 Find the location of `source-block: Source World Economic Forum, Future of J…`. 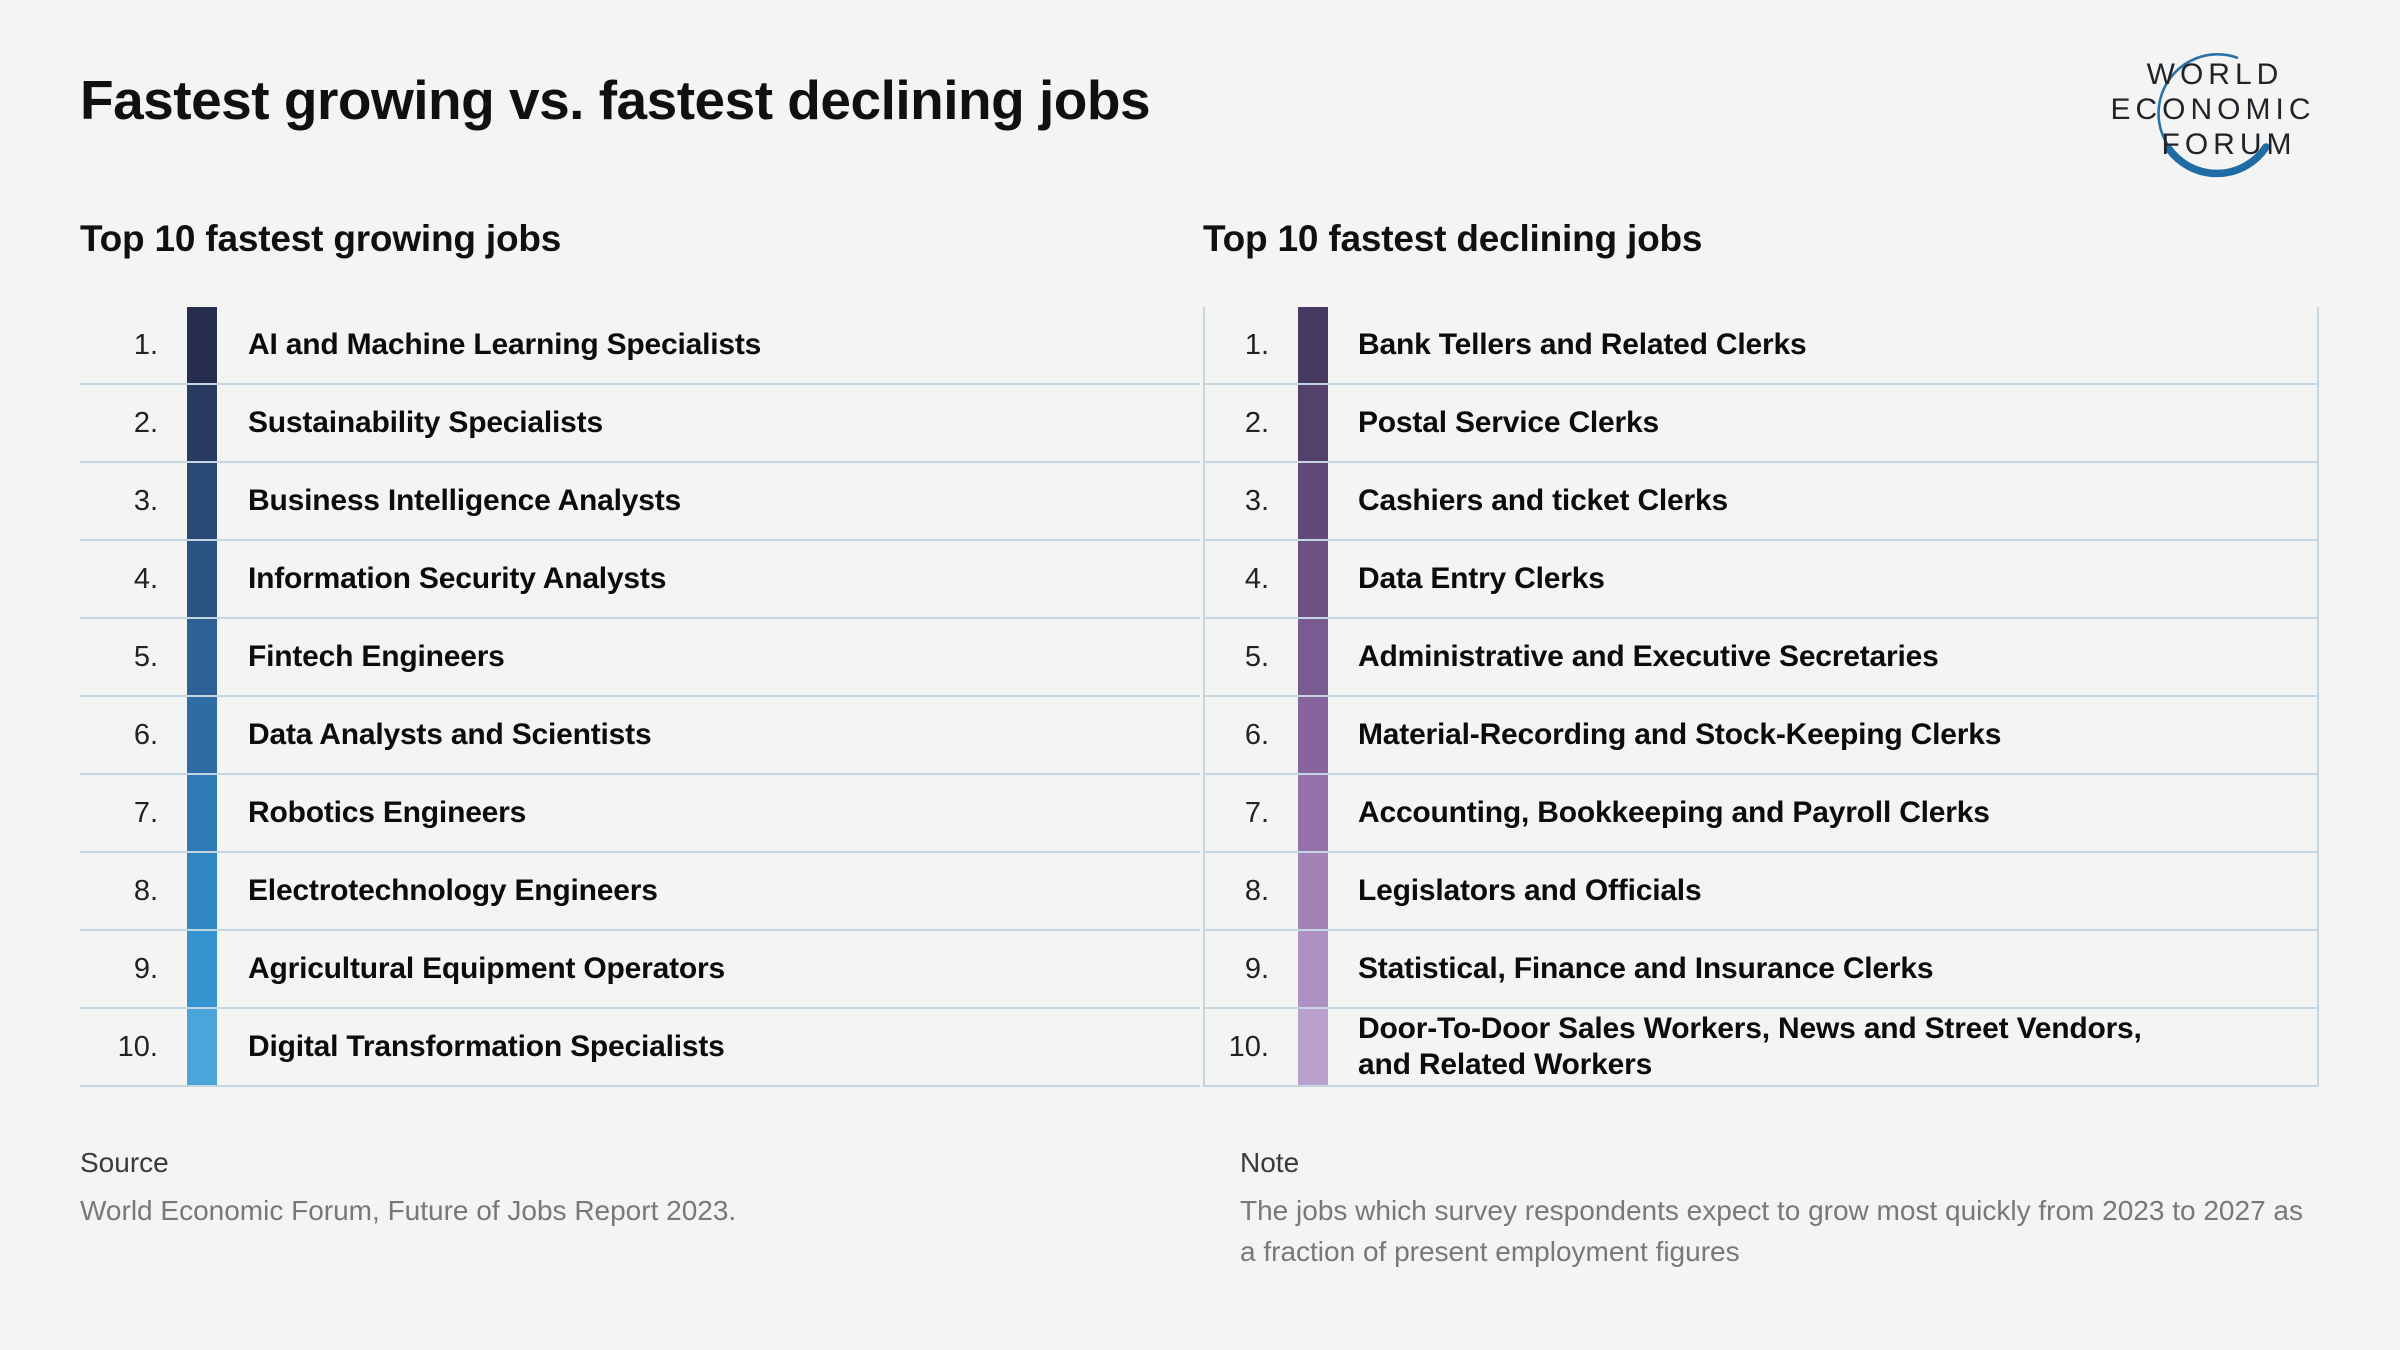

source-block: Source World Economic Forum, Future of J… is located at coordinates (610, 1189).